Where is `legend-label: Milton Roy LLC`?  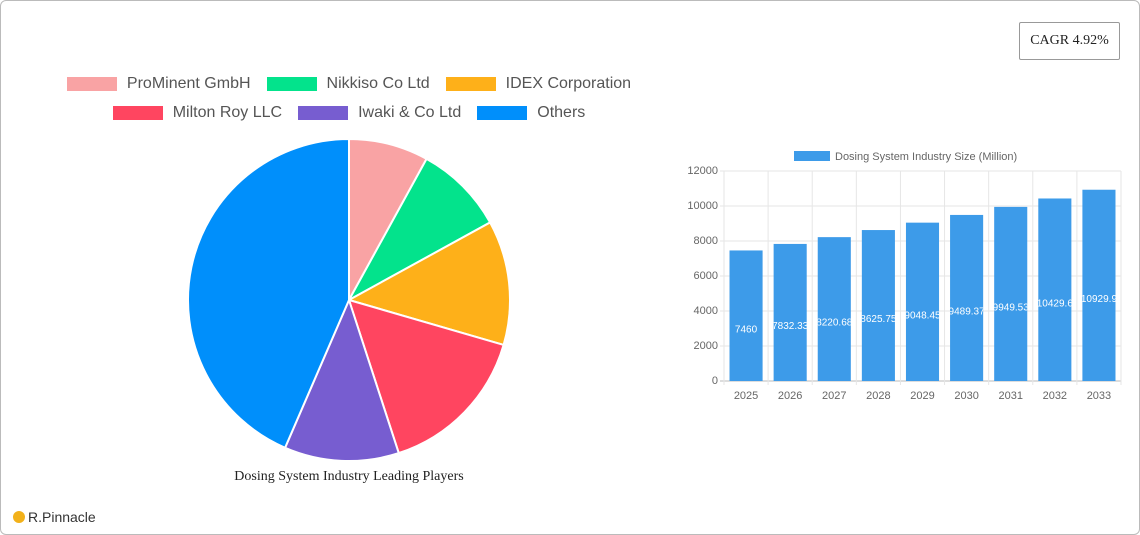
legend-label: Milton Roy LLC is located at coordinates (227, 112).